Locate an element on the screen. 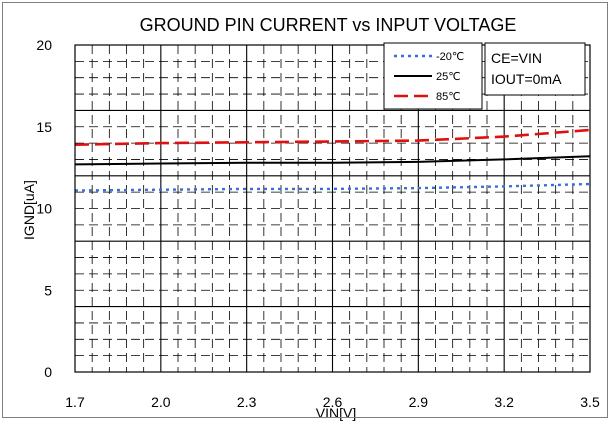 The image size is (612, 425). x-tick-label: 2.0 is located at coordinates (161, 402).